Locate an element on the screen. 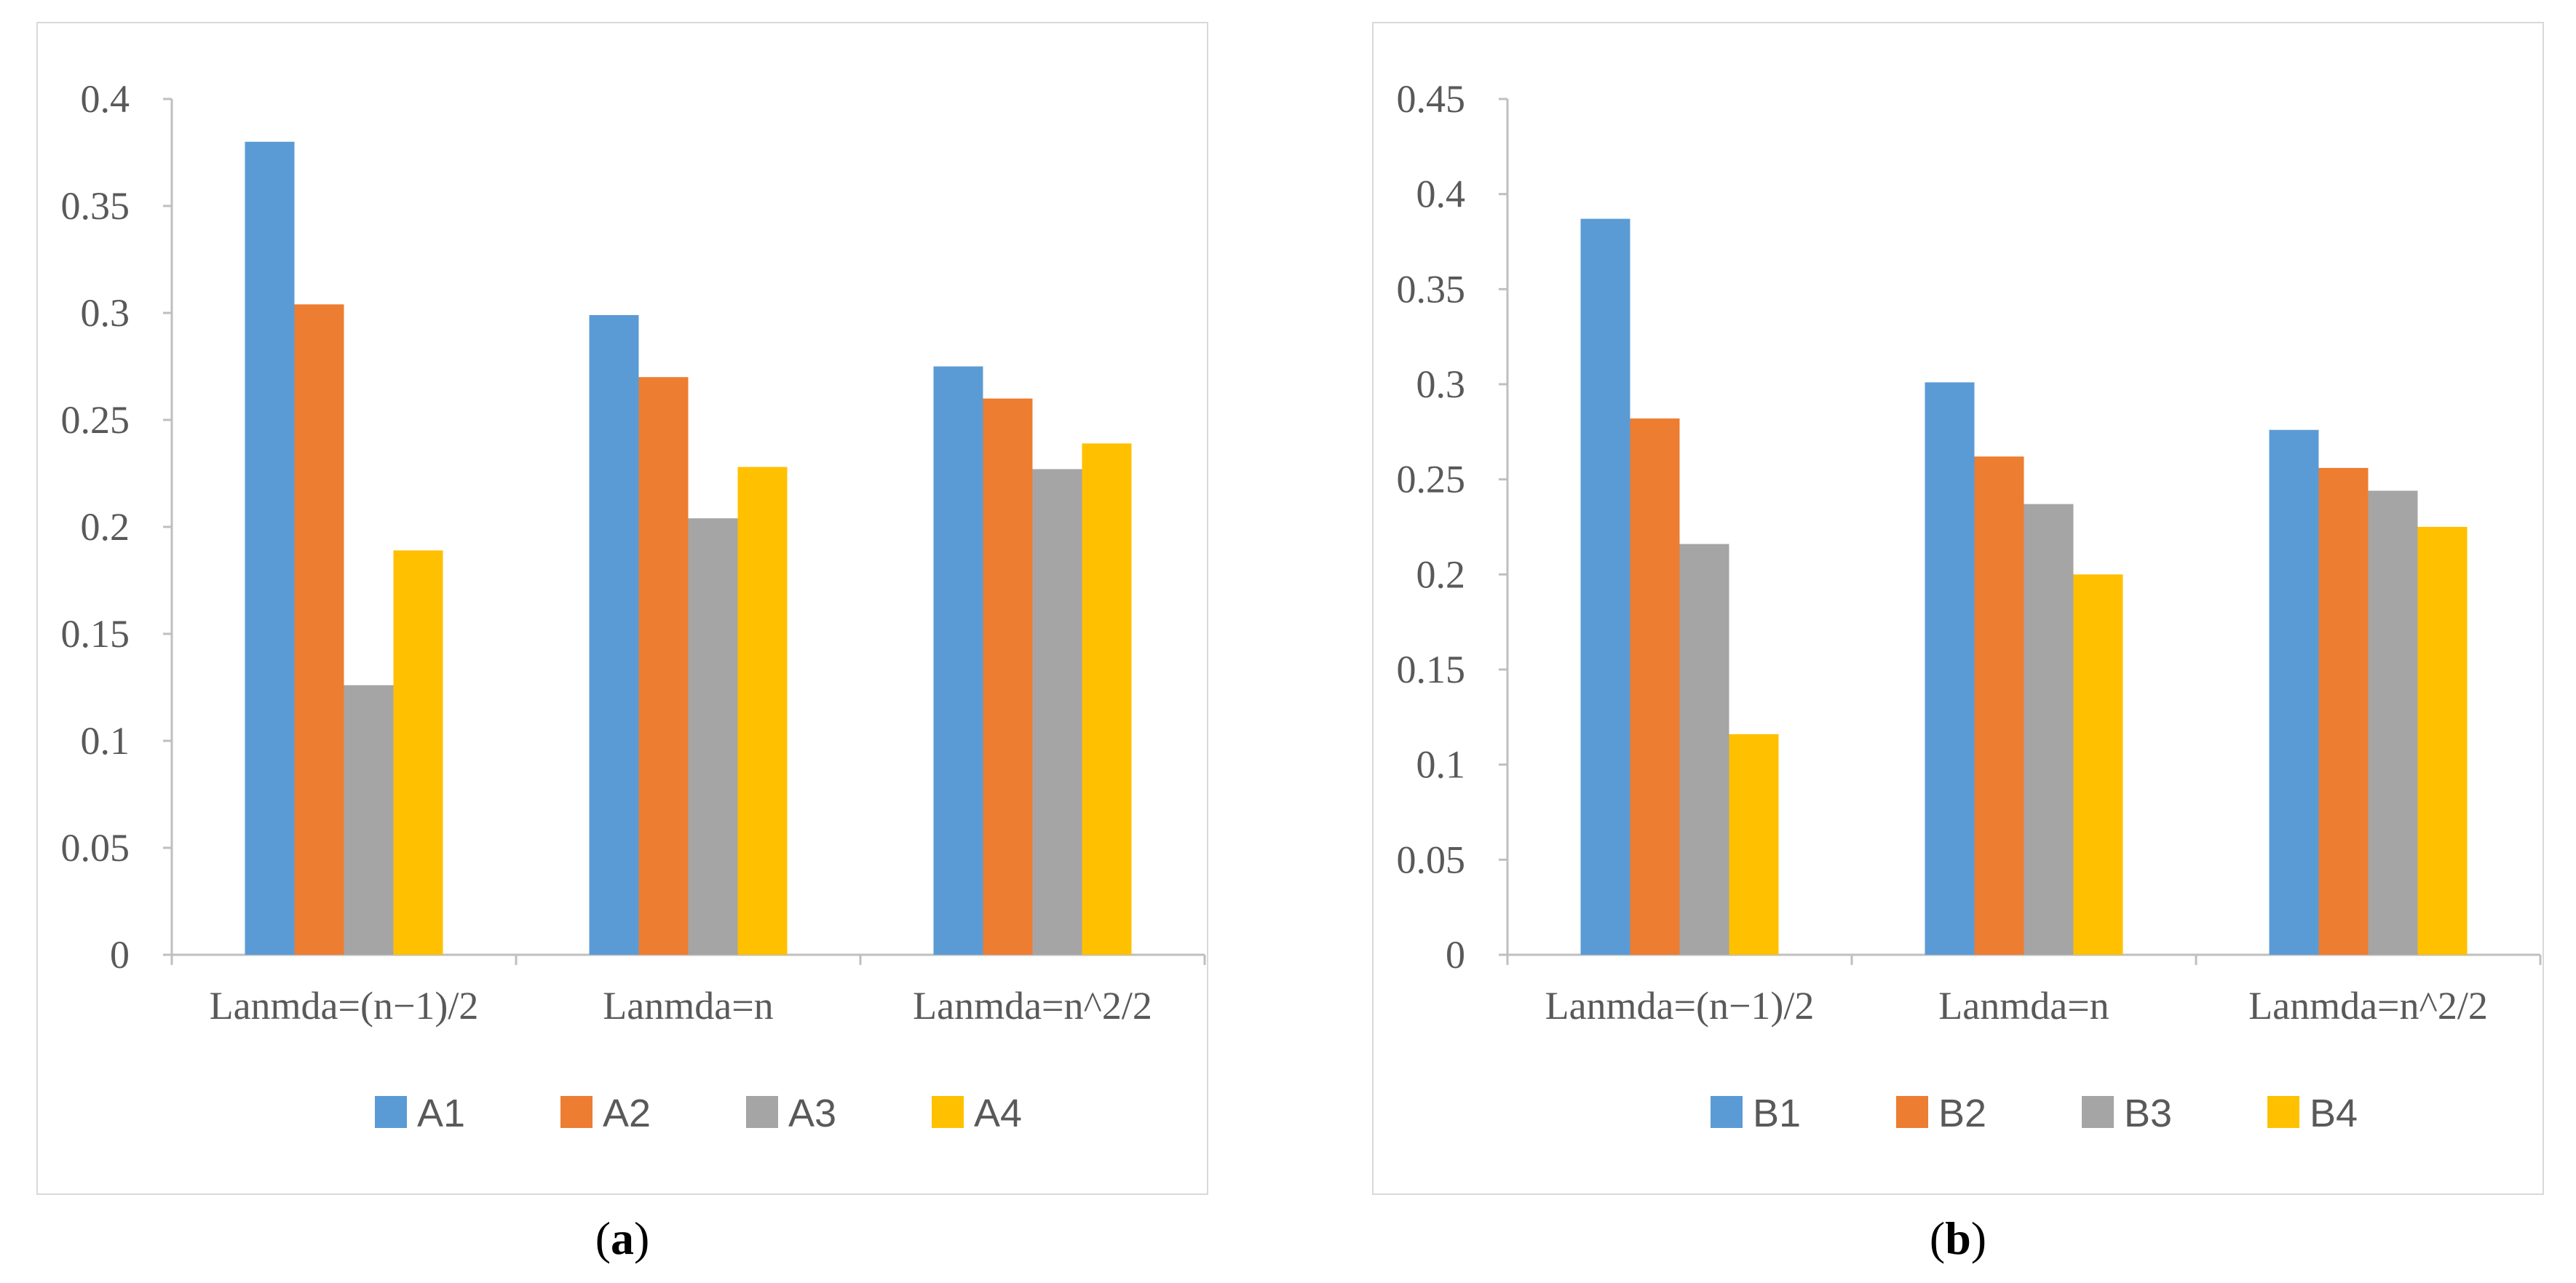 Image resolution: width=2576 pixels, height=1283 pixels. chart-b-category-label: Lanmda=(n−1)/2 is located at coordinates (1680, 1006).